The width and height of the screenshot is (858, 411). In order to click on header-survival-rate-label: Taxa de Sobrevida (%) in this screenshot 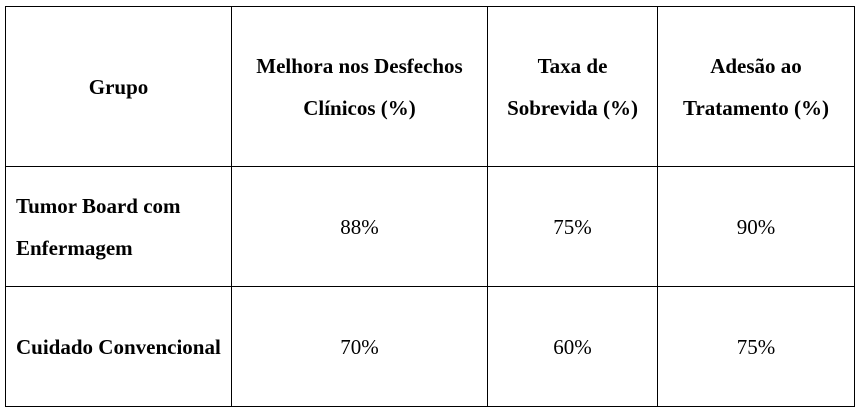, I will do `click(572, 86)`.